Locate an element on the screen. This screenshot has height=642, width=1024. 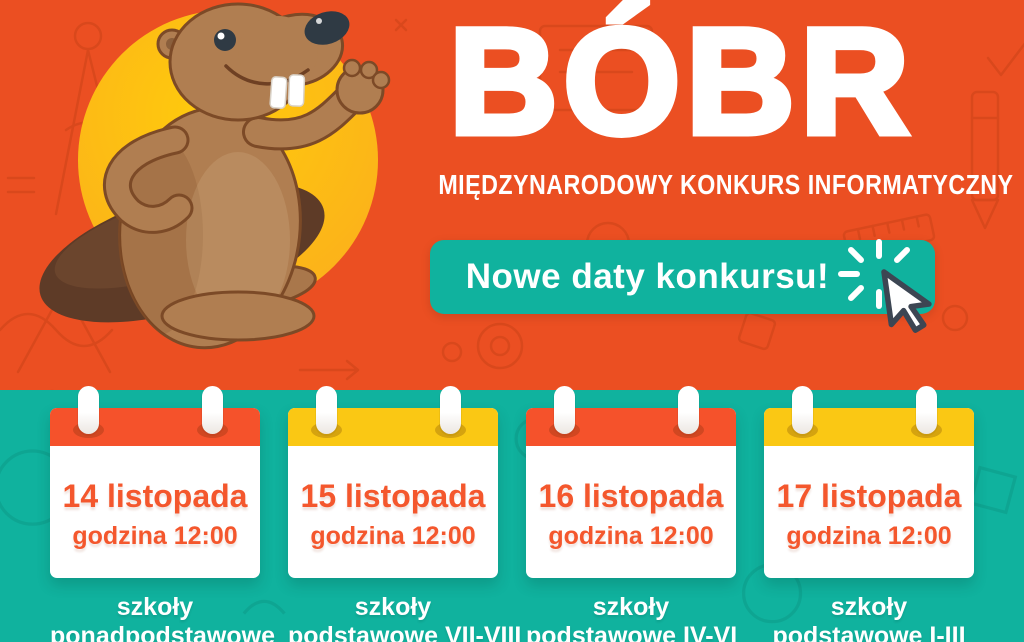
calendar-card: 17 listopada godzina 12:00 is located at coordinates (869, 482).